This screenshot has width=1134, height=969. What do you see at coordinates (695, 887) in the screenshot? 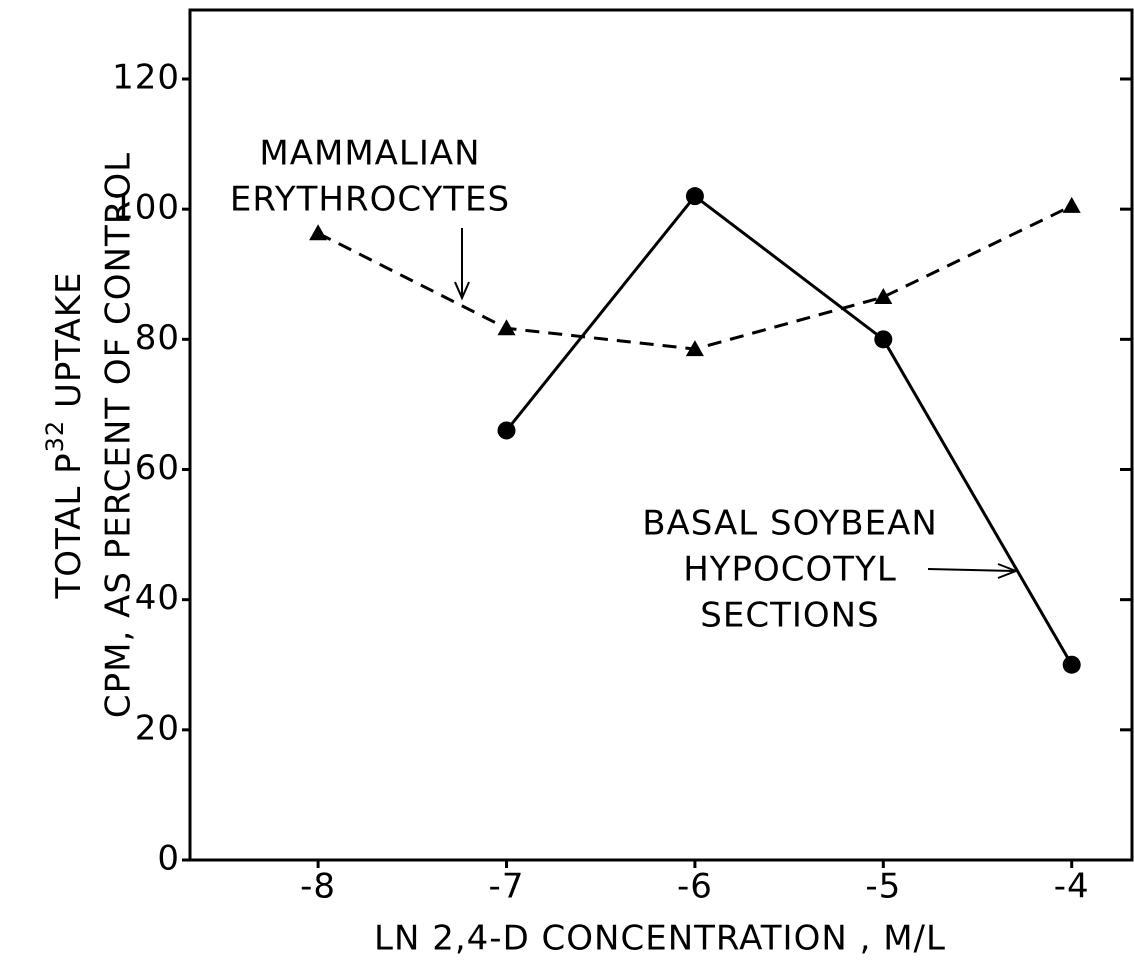
I see `x-tick-label: -6` at bounding box center [695, 887].